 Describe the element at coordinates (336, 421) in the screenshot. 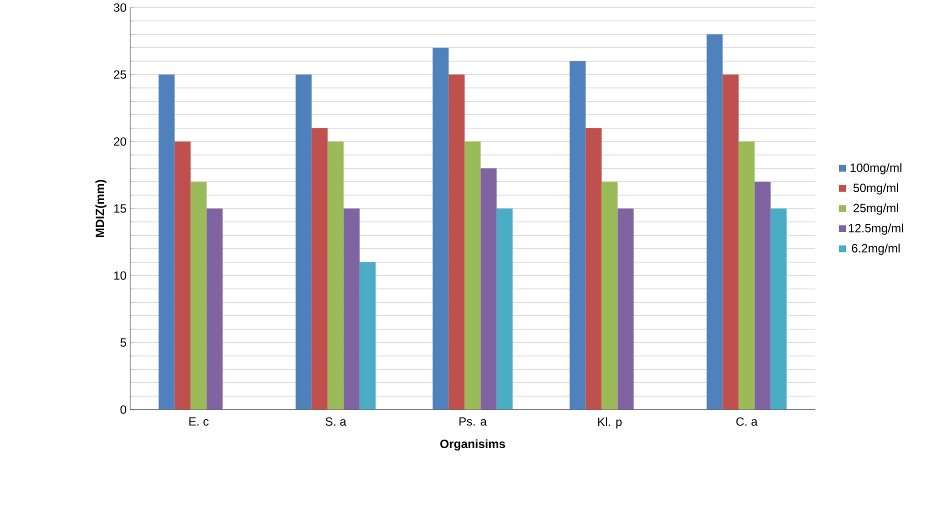

I see `x-tick-label: S. a` at that location.